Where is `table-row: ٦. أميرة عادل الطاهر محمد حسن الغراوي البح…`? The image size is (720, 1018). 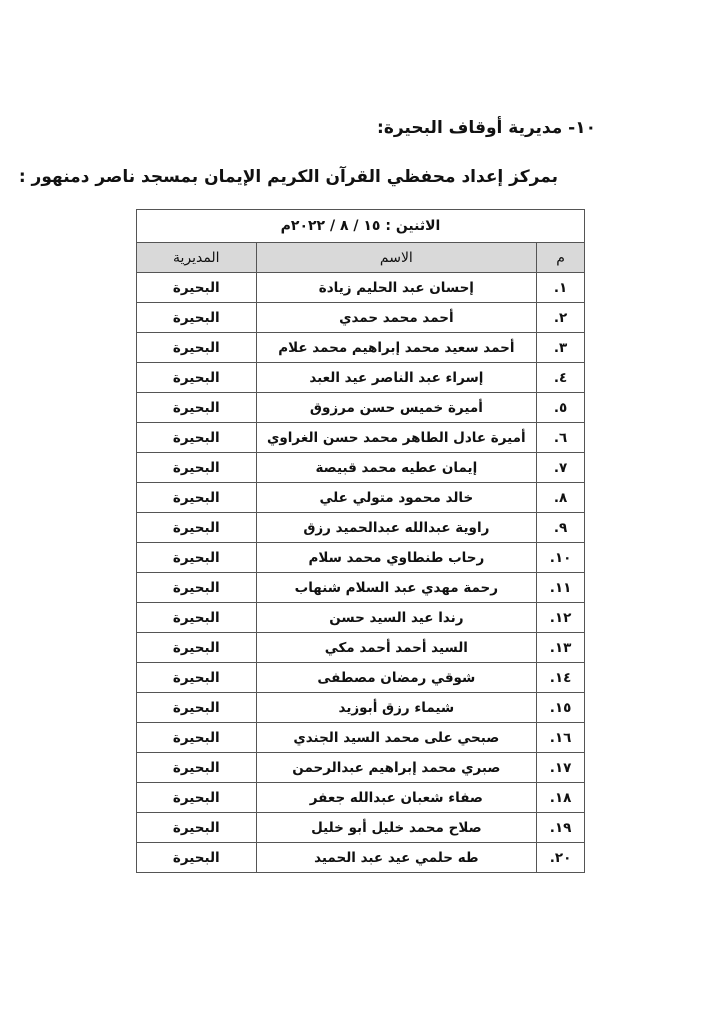
table-row: ٦. أميرة عادل الطاهر محمد حسن الغراوي البح… is located at coordinates (360, 437).